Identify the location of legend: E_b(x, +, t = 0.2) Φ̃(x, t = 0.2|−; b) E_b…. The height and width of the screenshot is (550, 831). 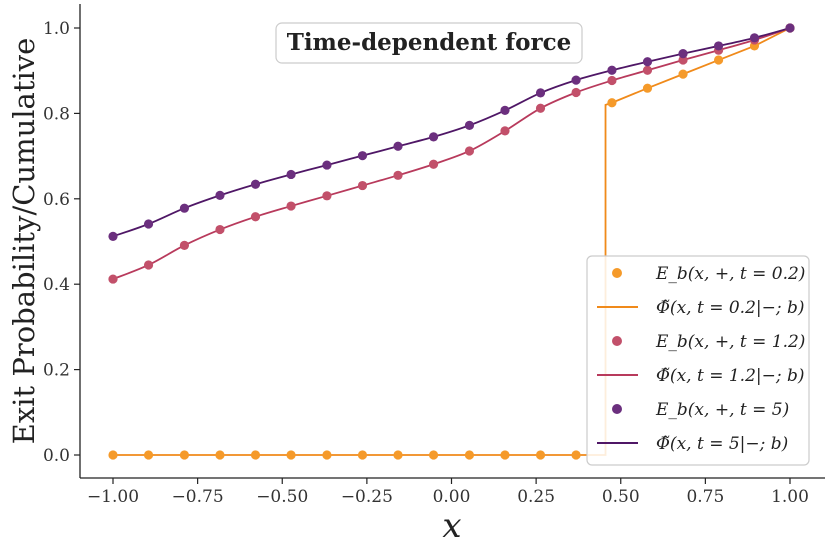
(698, 360).